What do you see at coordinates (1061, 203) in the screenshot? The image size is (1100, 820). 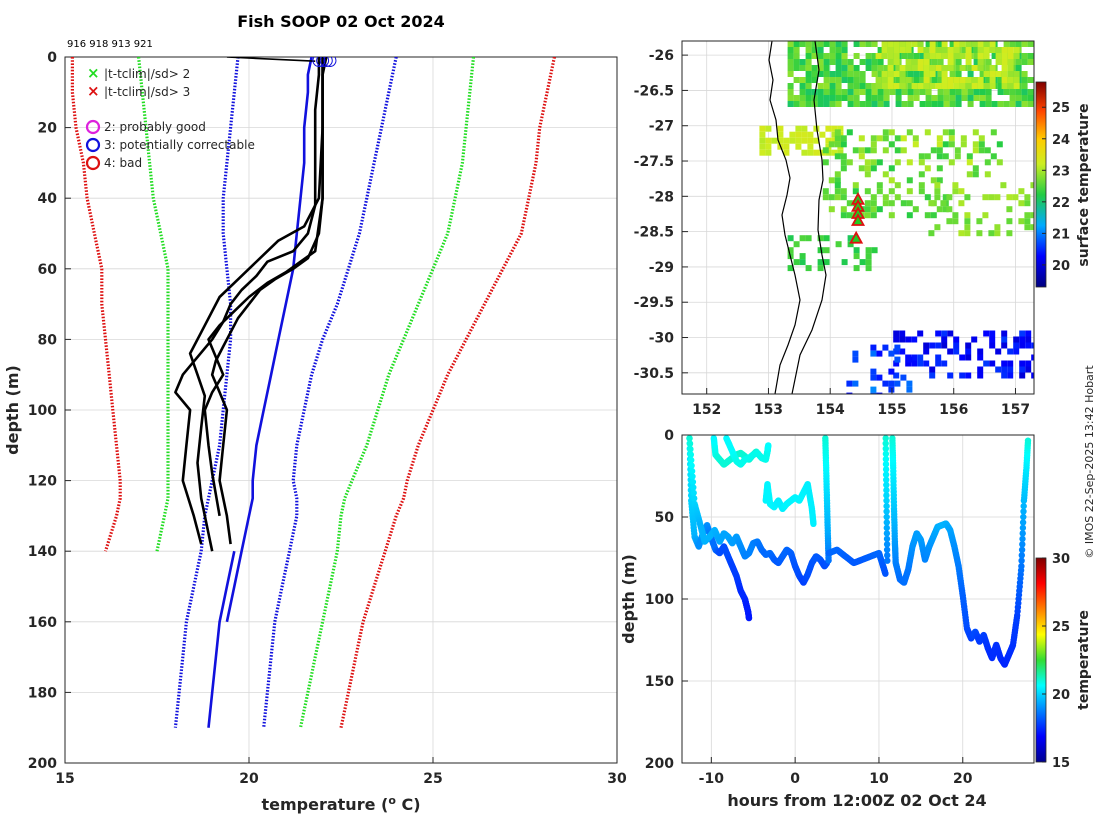 I see `map-colorbar-tick-label: 22` at bounding box center [1061, 203].